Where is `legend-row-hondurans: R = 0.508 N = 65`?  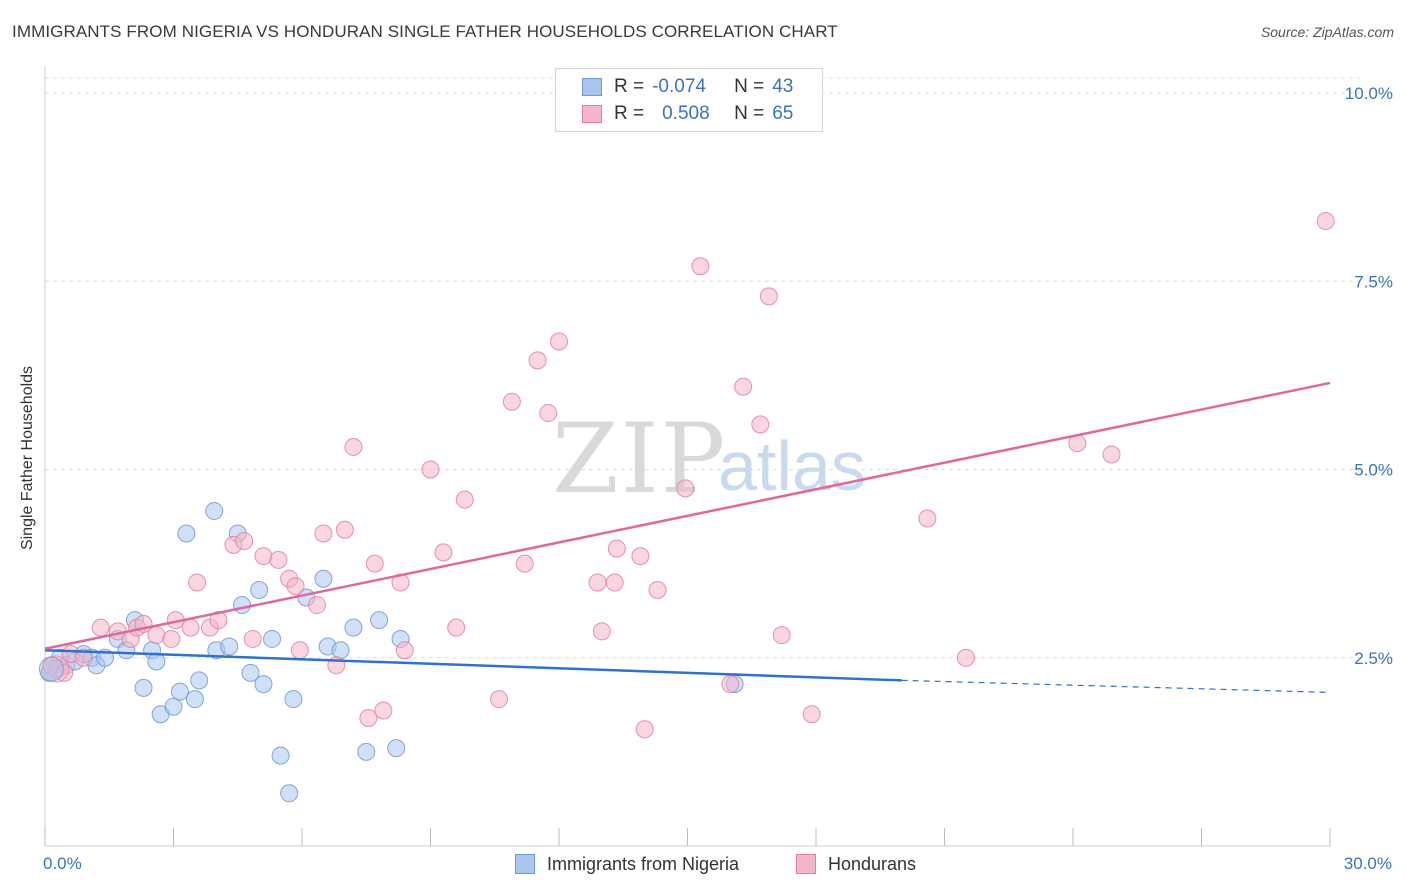
legend-row-hondurans: R = 0.508 N = 65 is located at coordinates (687, 114).